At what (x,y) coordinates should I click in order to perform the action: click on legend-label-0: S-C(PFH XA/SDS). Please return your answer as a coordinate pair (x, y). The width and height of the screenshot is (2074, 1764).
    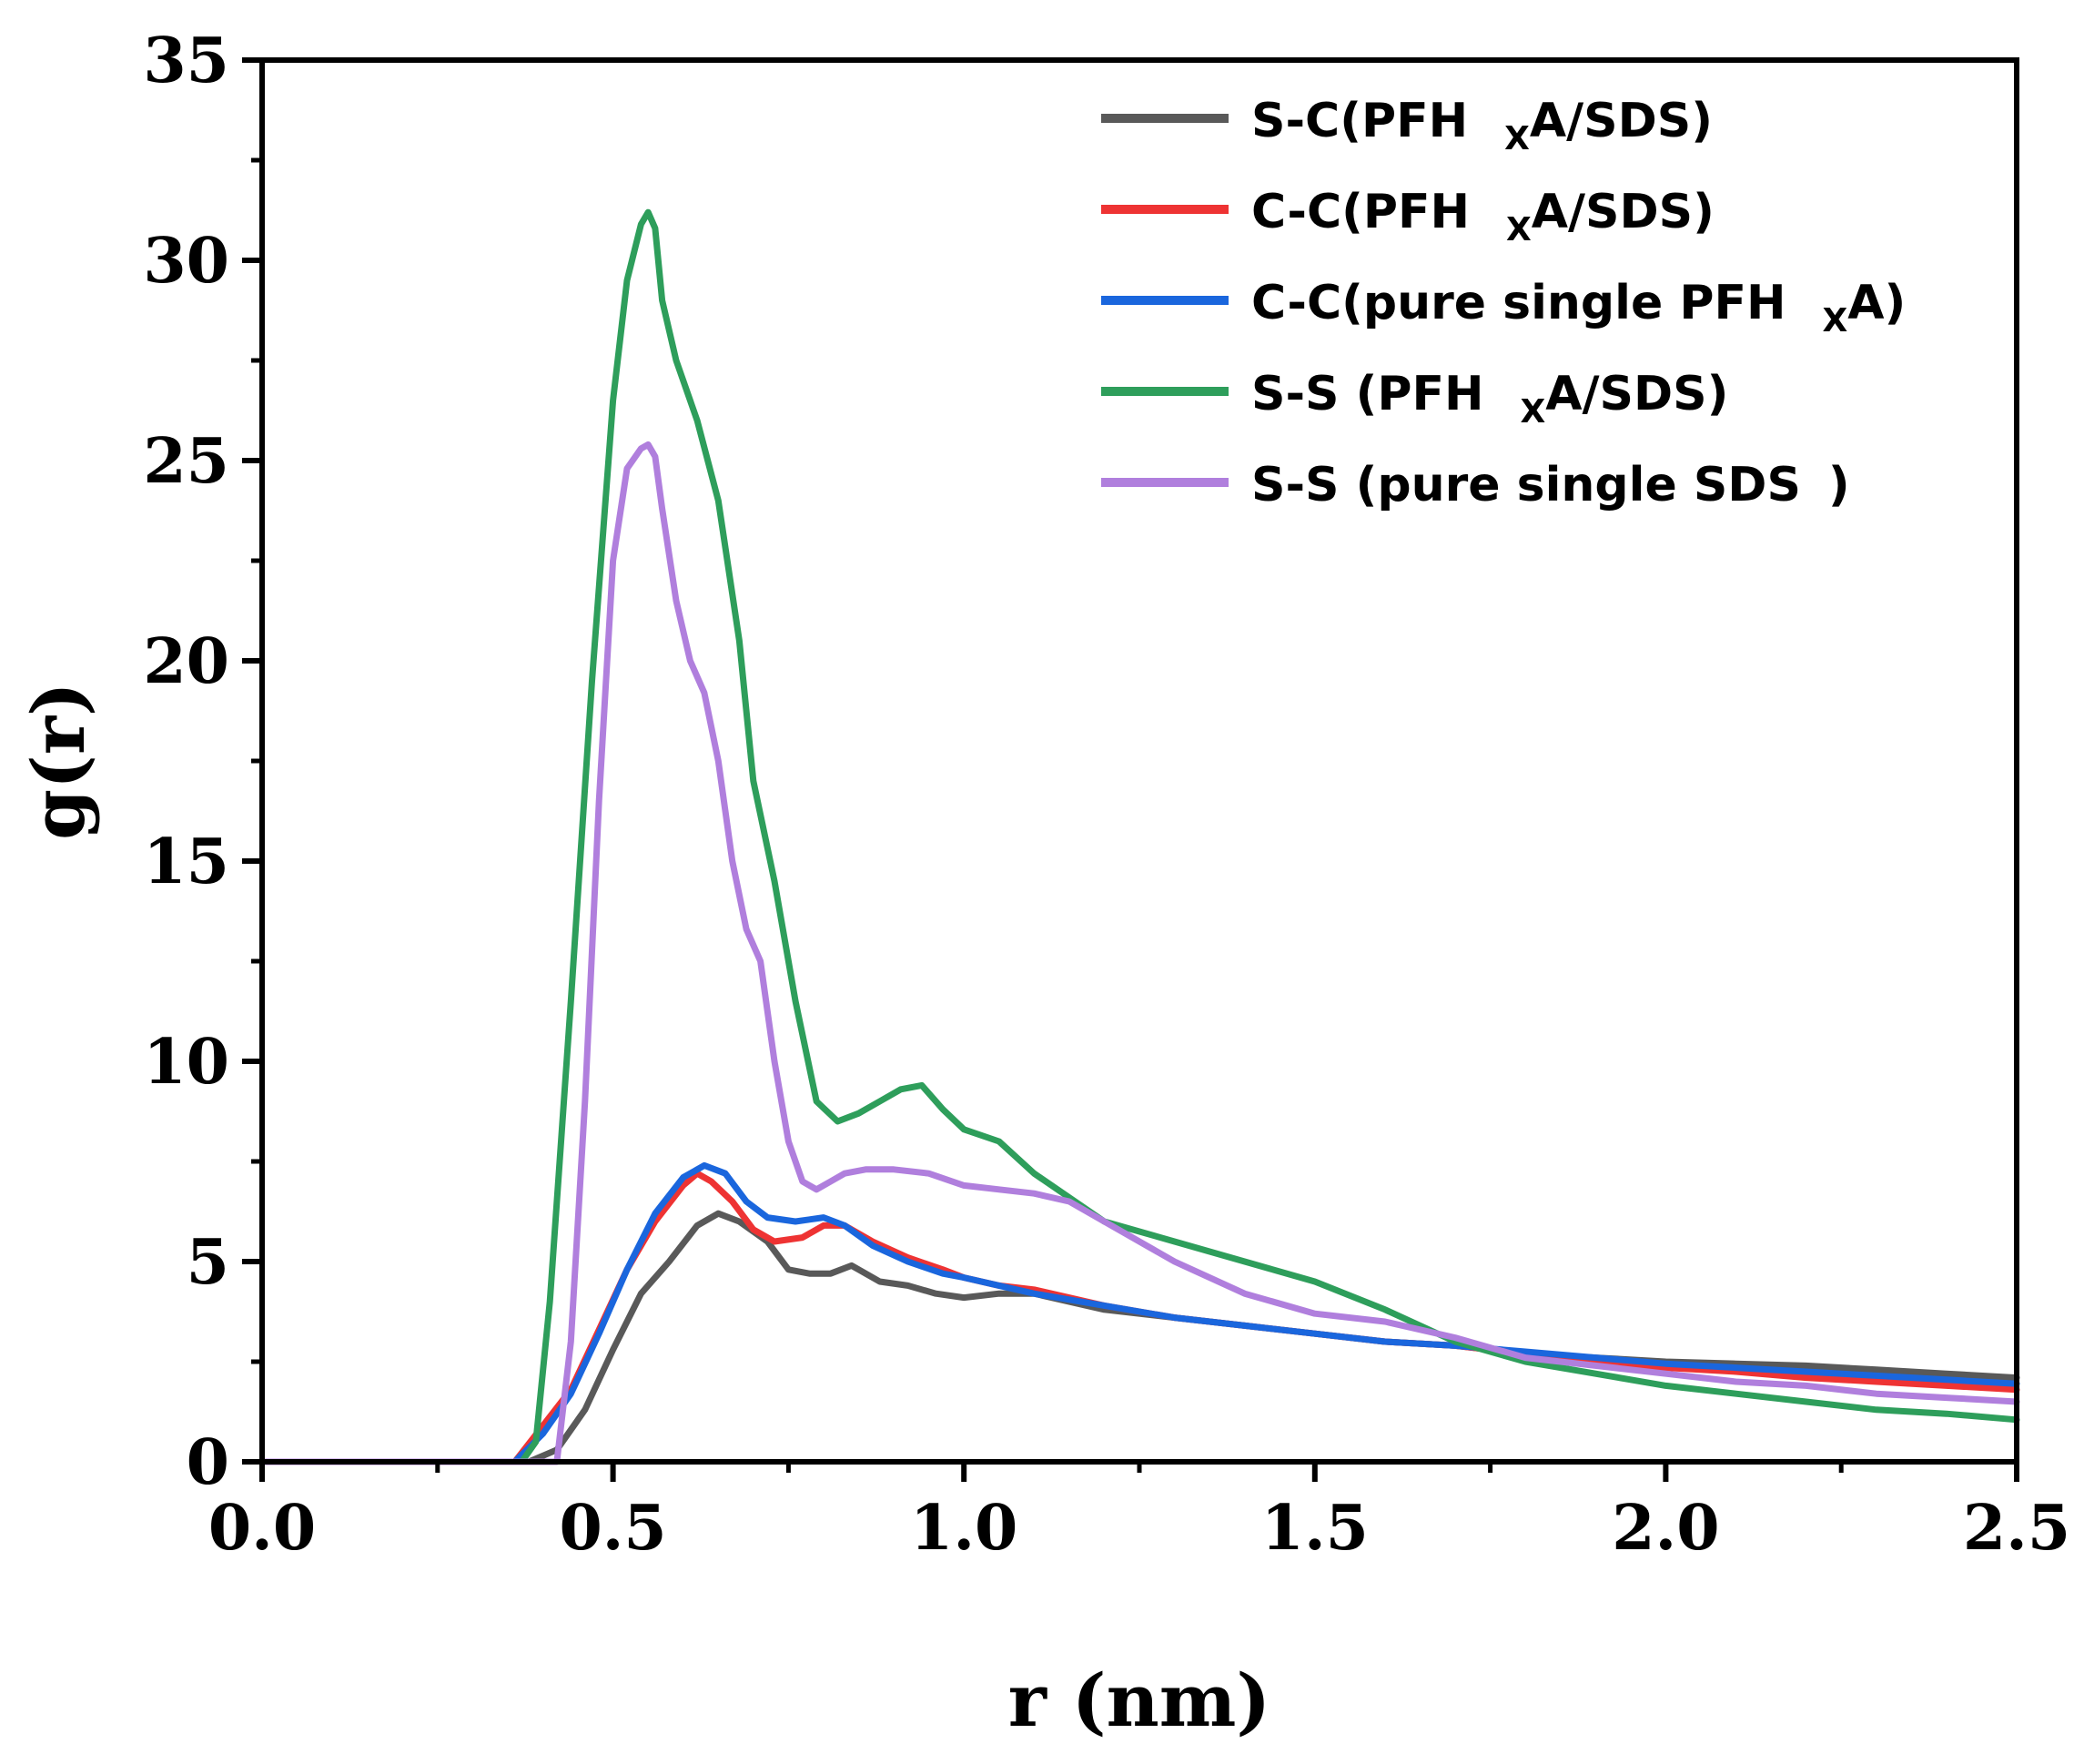
    Looking at the image, I should click on (1482, 125).